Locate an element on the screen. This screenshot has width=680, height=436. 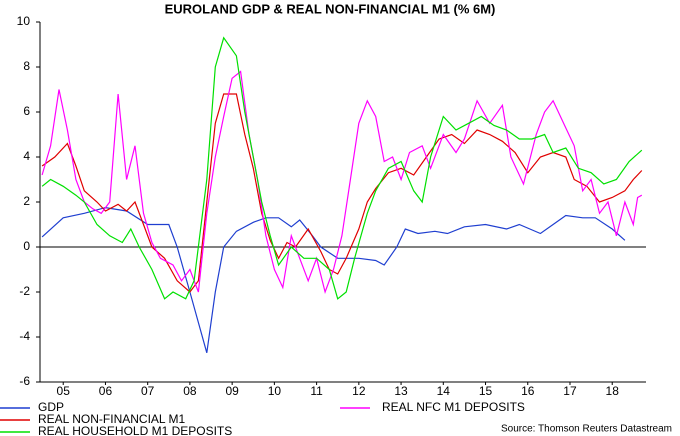
y-tick-label: 8 is located at coordinates (26, 66).